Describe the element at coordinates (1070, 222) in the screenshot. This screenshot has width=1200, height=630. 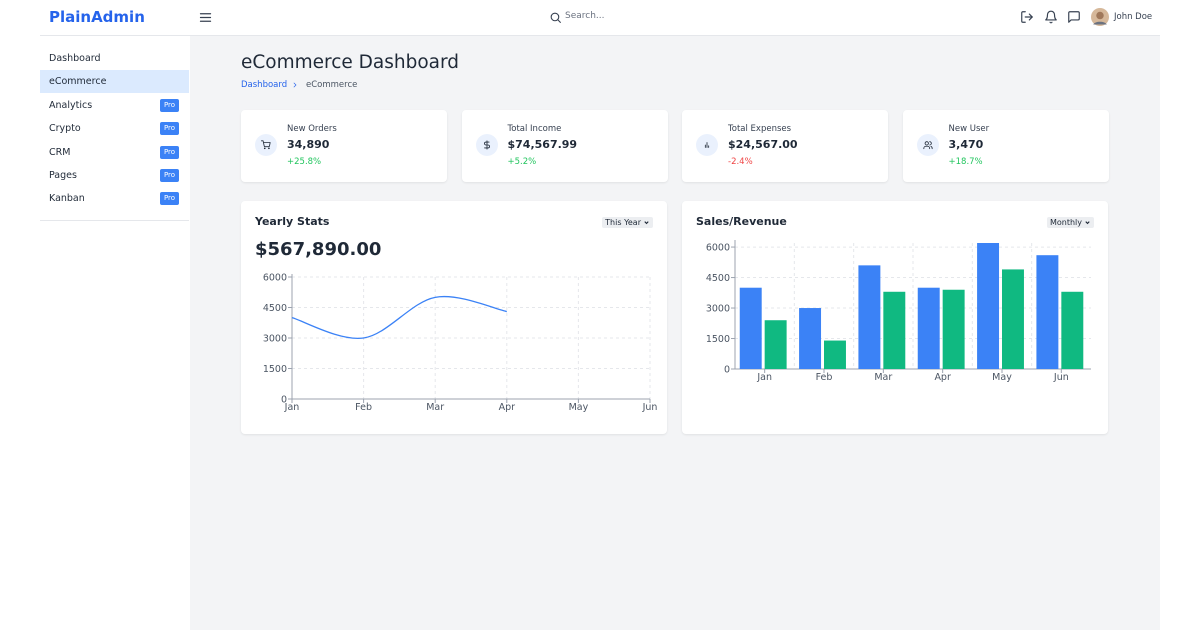
I see `chart-filter-dropdown: Monthly` at that location.